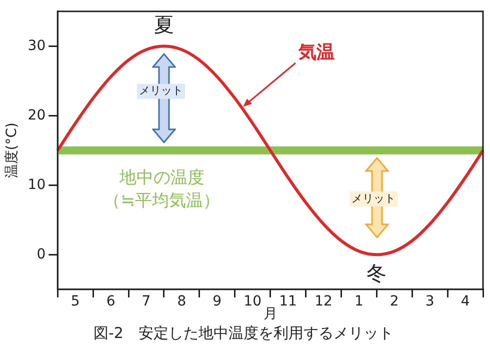 The width and height of the screenshot is (490, 347). I want to click on x-tick-label: 12, so click(323, 301).